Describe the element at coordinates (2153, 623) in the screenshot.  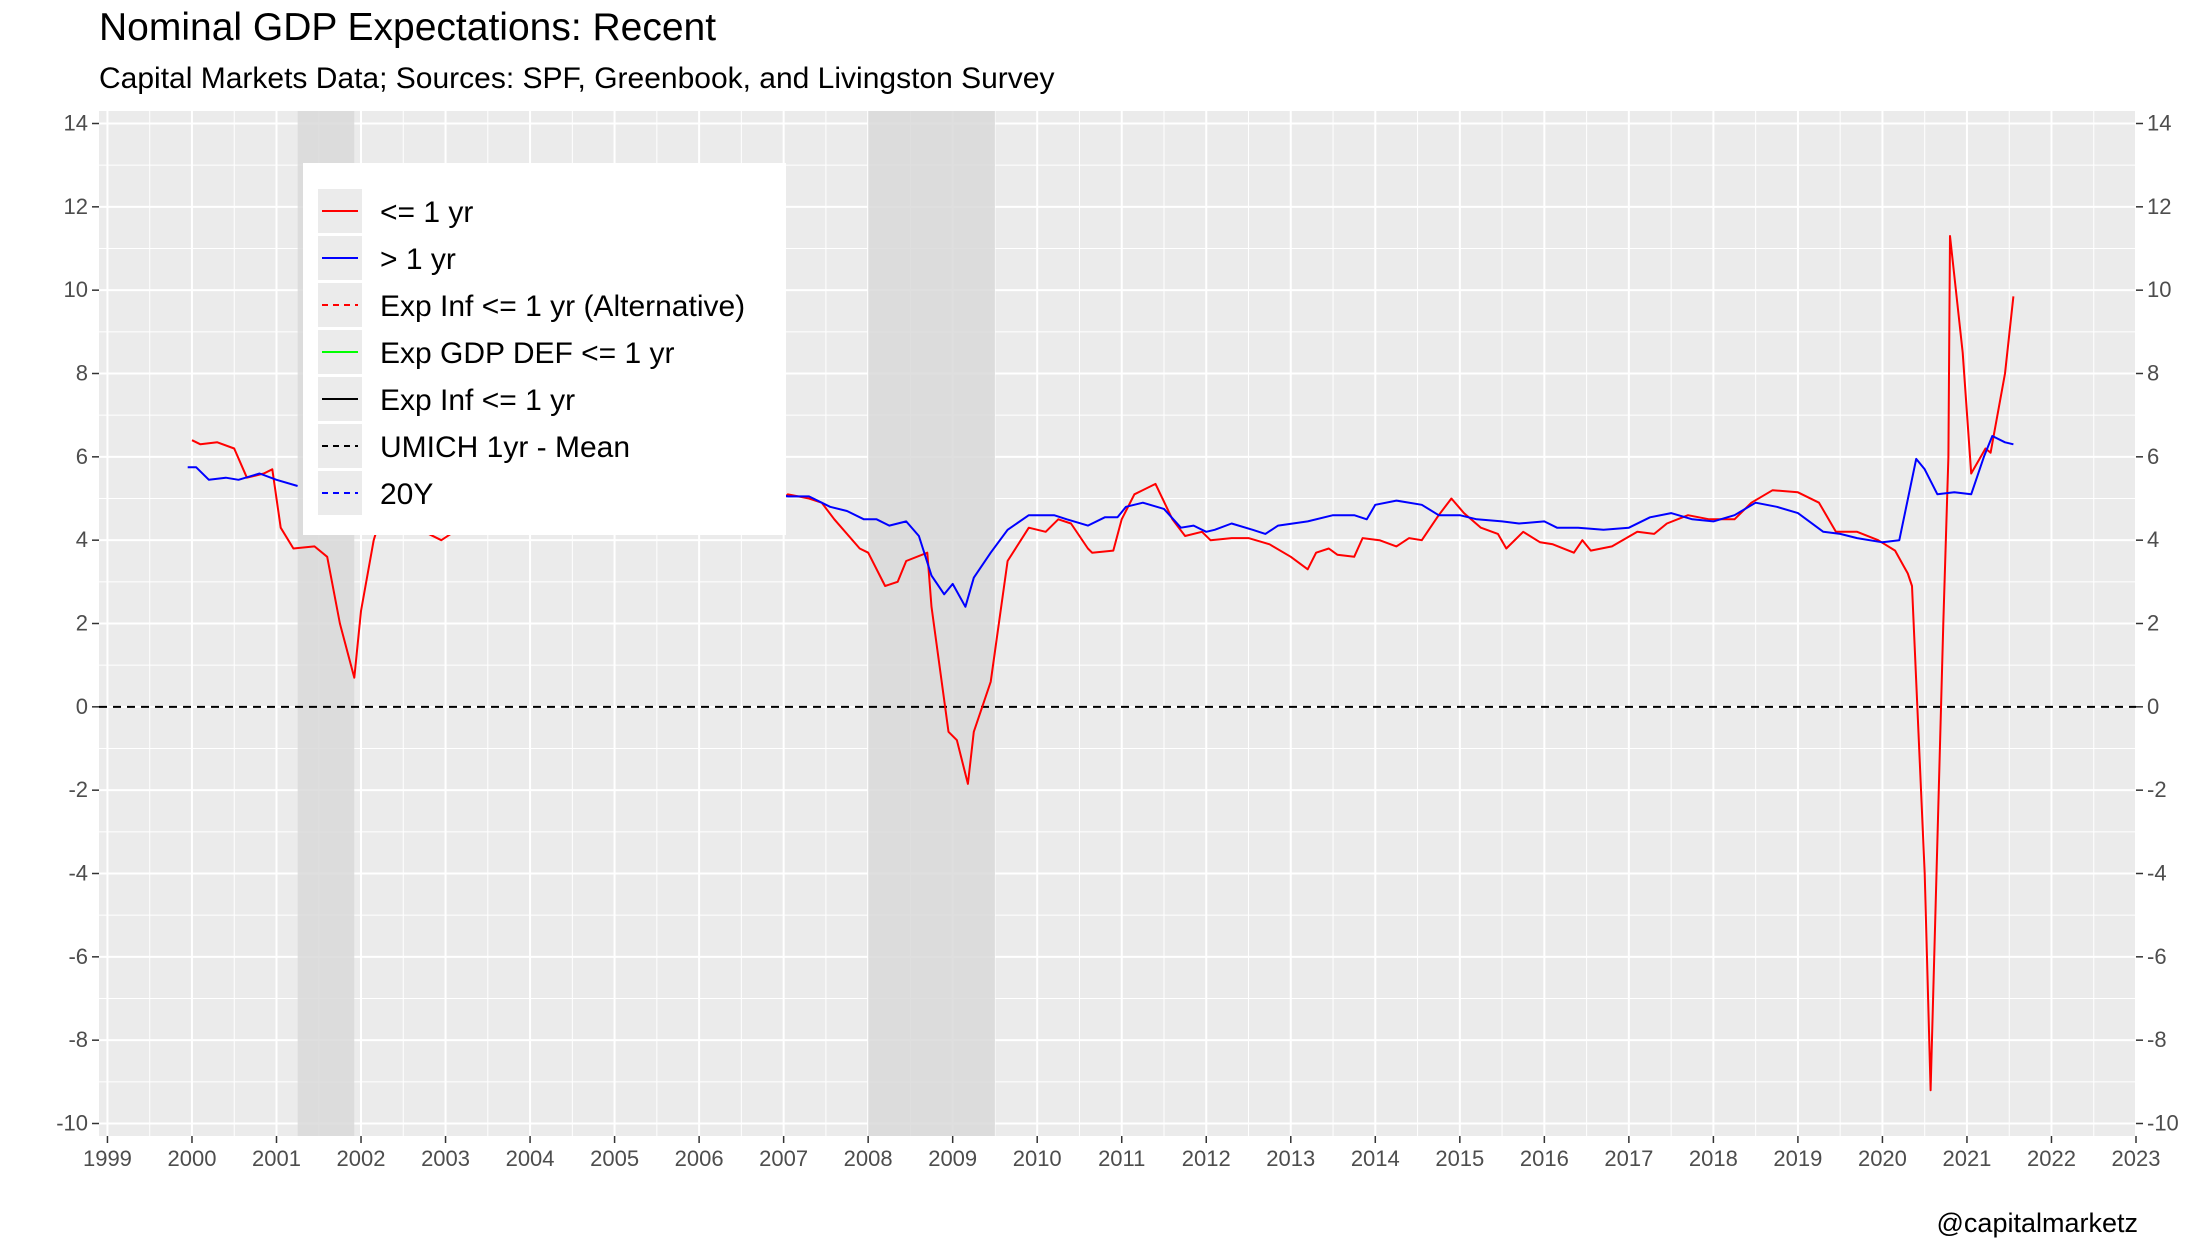
I see `y-tick-label-right: 2` at that location.